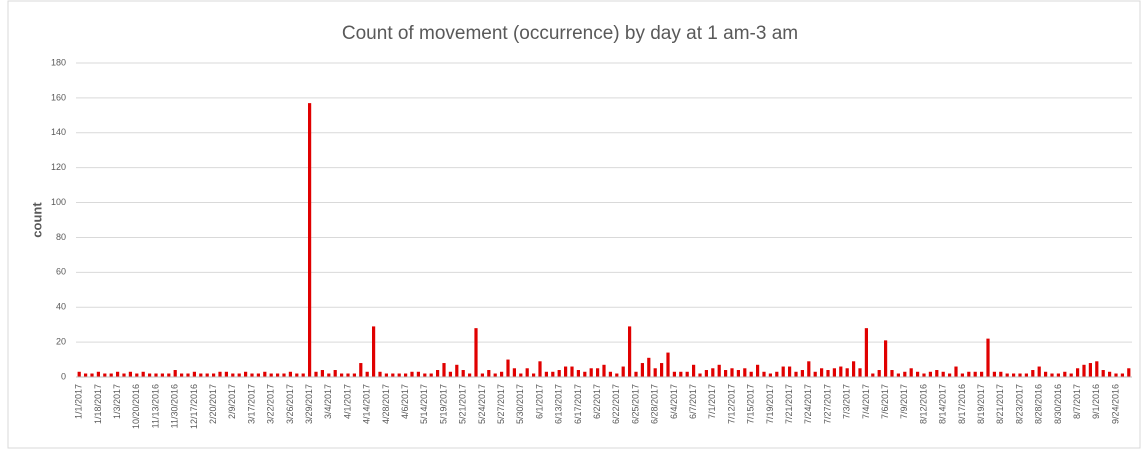 This screenshot has width=1141, height=449. What do you see at coordinates (962, 404) in the screenshot?
I see `x-tick-label: 8/17/2016` at bounding box center [962, 404].